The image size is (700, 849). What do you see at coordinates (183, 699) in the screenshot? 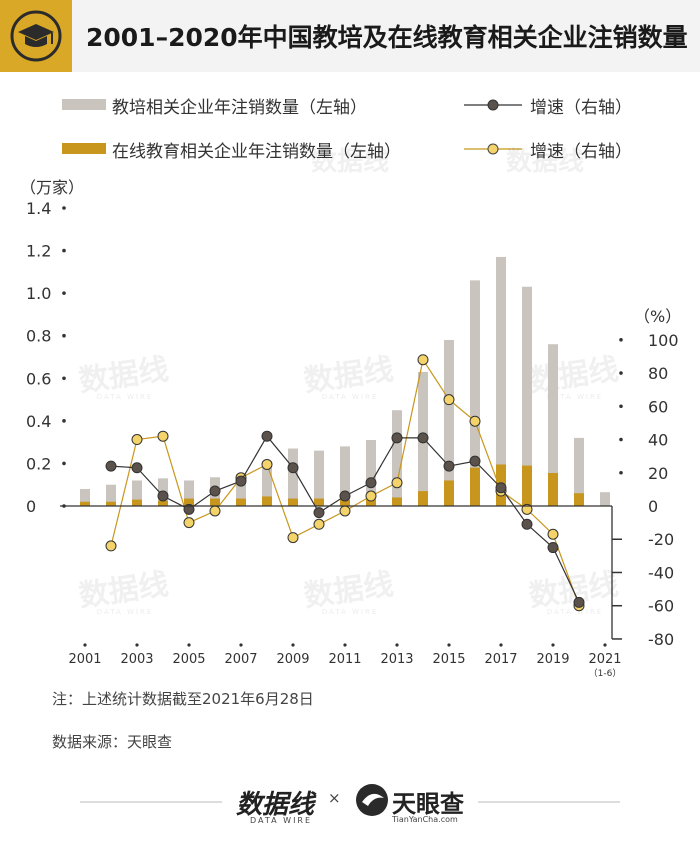
I see `note-text: 注：上述统计数据截至2021年6月28日` at bounding box center [183, 699].